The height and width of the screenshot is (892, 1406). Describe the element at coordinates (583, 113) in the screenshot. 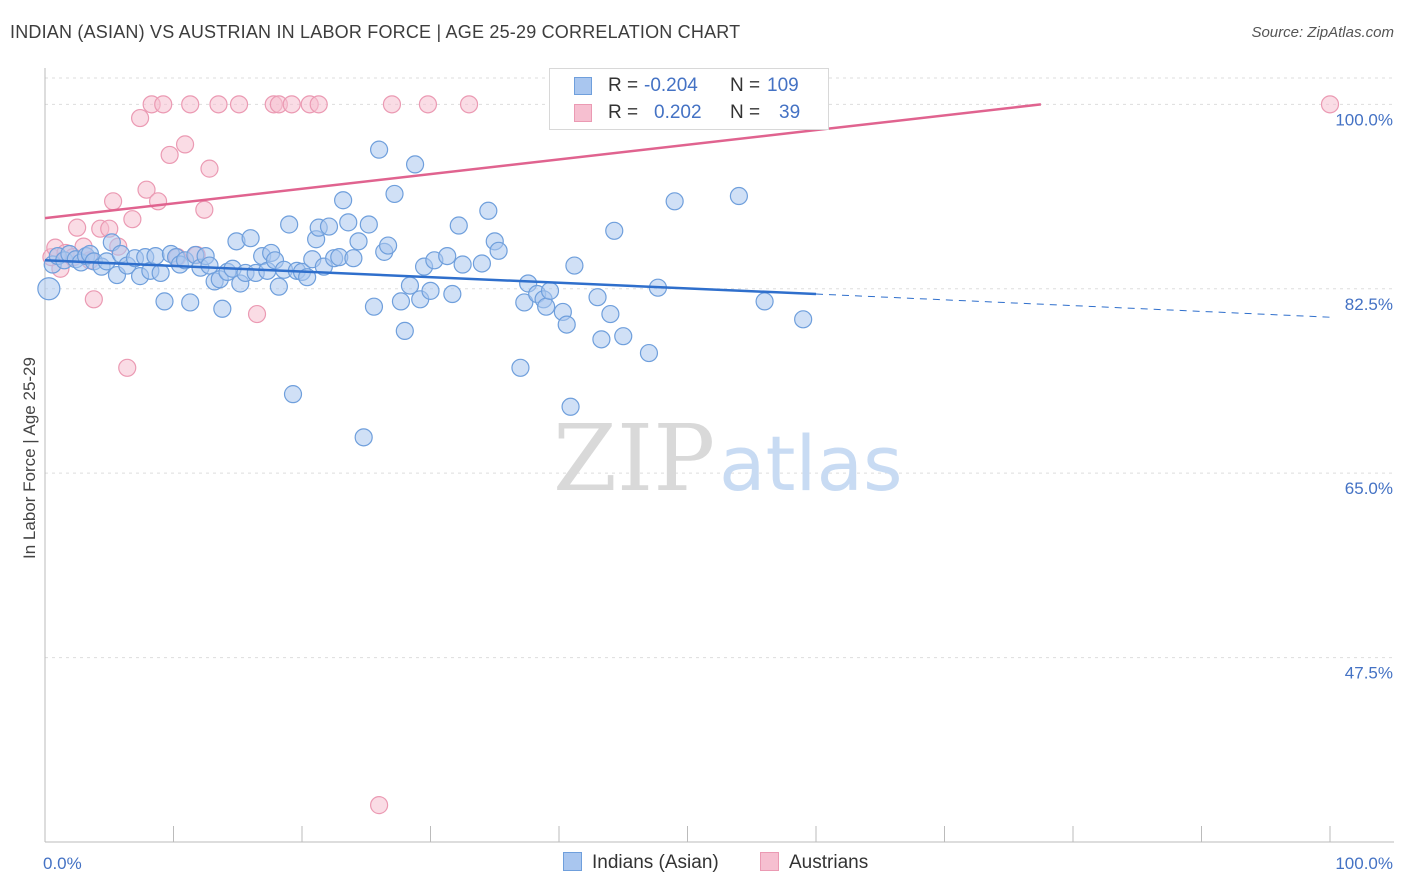

I see `legend-swatch-pink` at that location.